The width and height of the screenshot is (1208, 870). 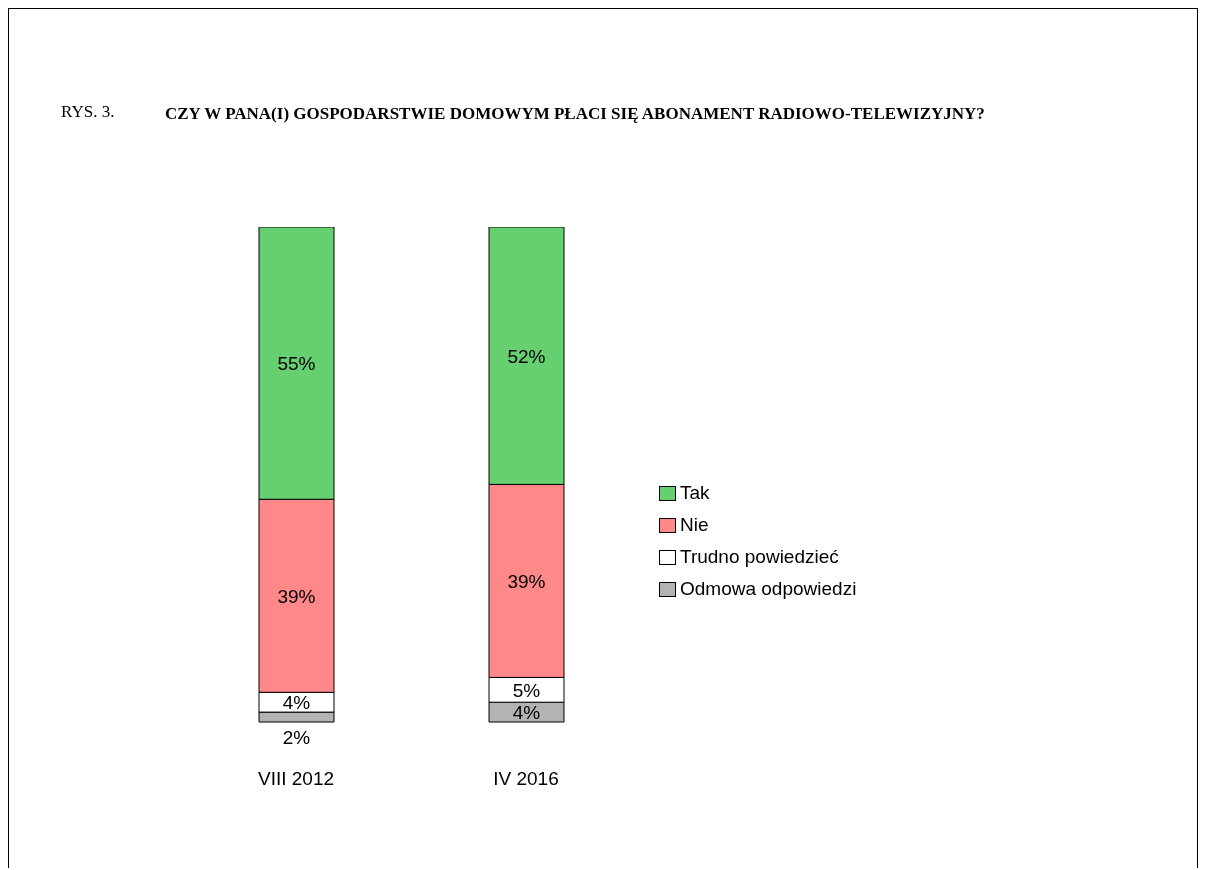 I want to click on legend-label: Tak, so click(x=695, y=493).